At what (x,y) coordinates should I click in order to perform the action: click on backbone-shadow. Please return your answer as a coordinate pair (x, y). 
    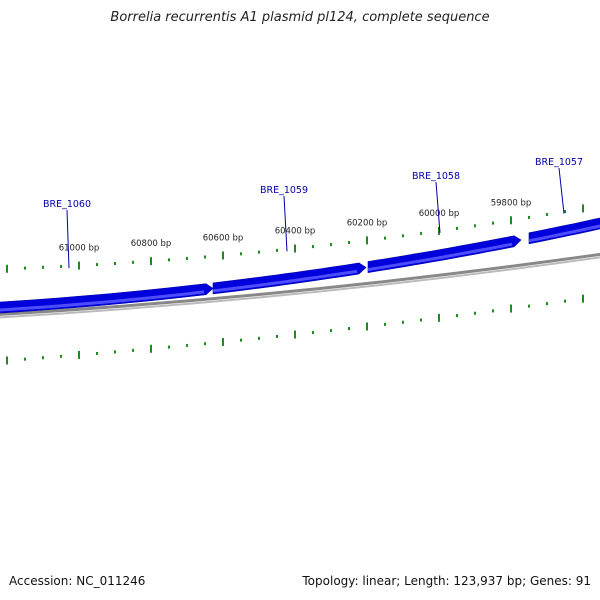
    Looking at the image, I should click on (300, 287).